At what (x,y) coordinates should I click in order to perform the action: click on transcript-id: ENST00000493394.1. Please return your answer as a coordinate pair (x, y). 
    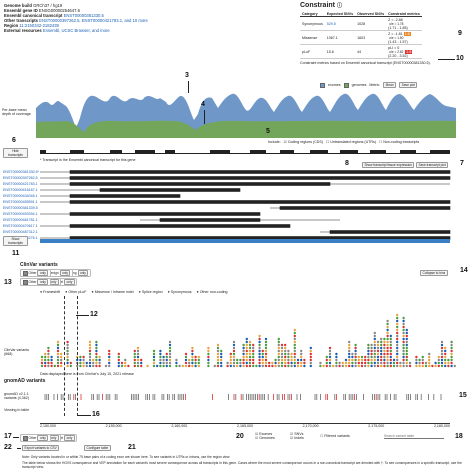
    Looking at the image, I should click on (20, 214).